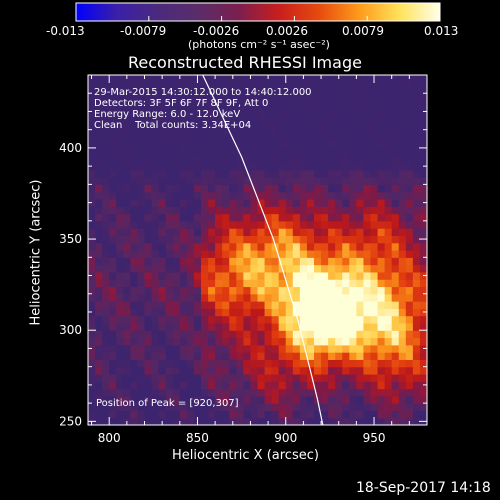 This screenshot has width=500, height=500. Describe the element at coordinates (197, 438) in the screenshot. I see `x-tick-label: 850` at that location.